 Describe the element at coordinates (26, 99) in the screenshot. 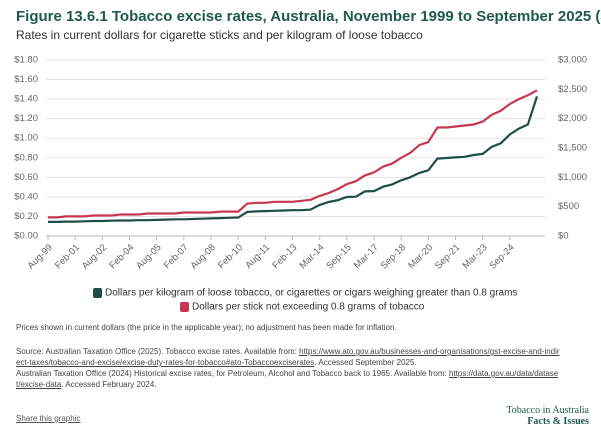

I see `y-tick-label: $1.40` at that location.